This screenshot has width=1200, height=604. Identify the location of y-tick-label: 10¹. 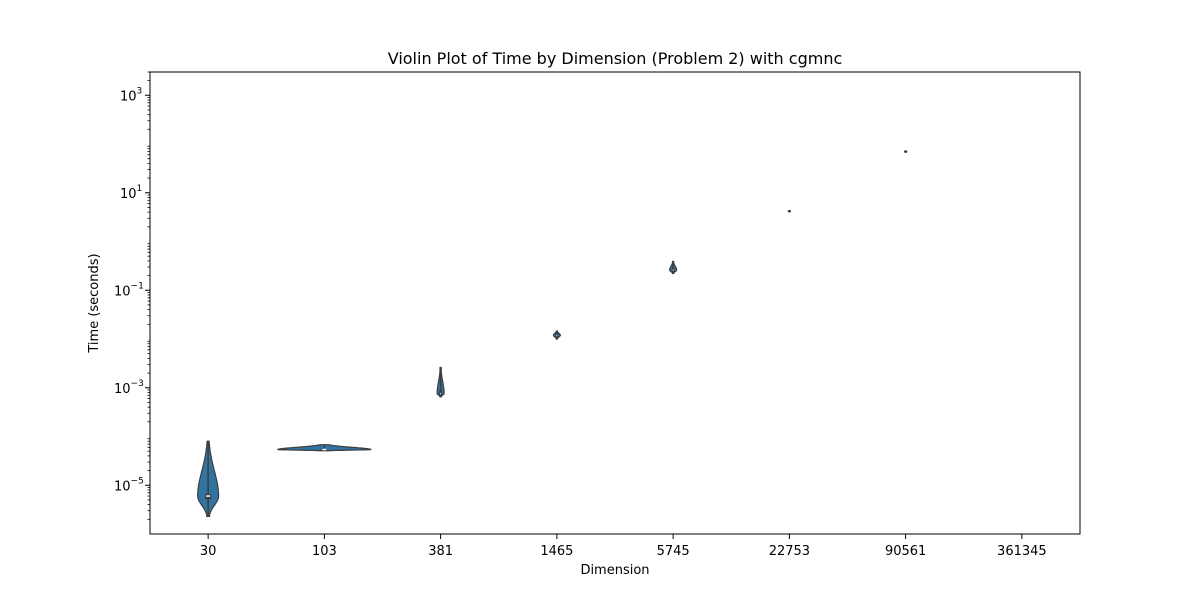
(131, 193).